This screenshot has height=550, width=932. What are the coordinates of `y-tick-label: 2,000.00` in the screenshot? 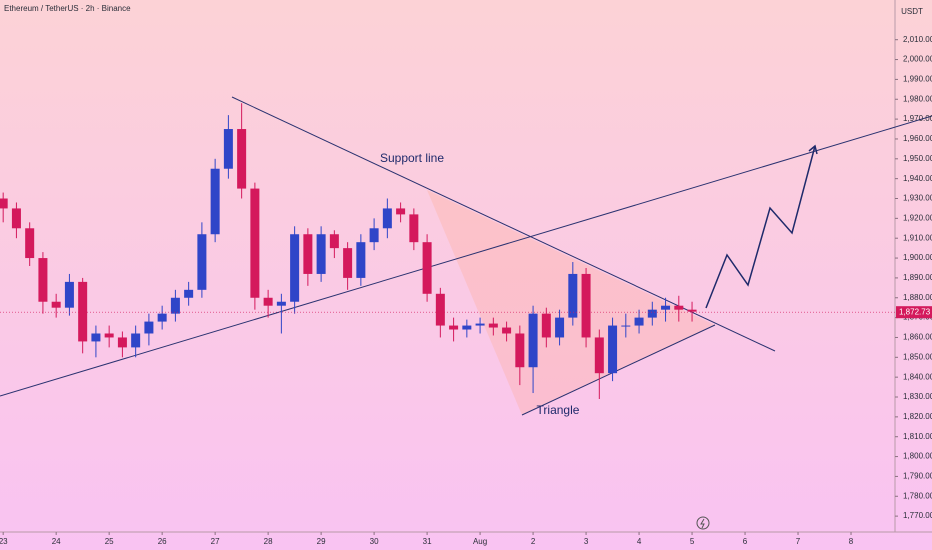 It's located at (917, 59).